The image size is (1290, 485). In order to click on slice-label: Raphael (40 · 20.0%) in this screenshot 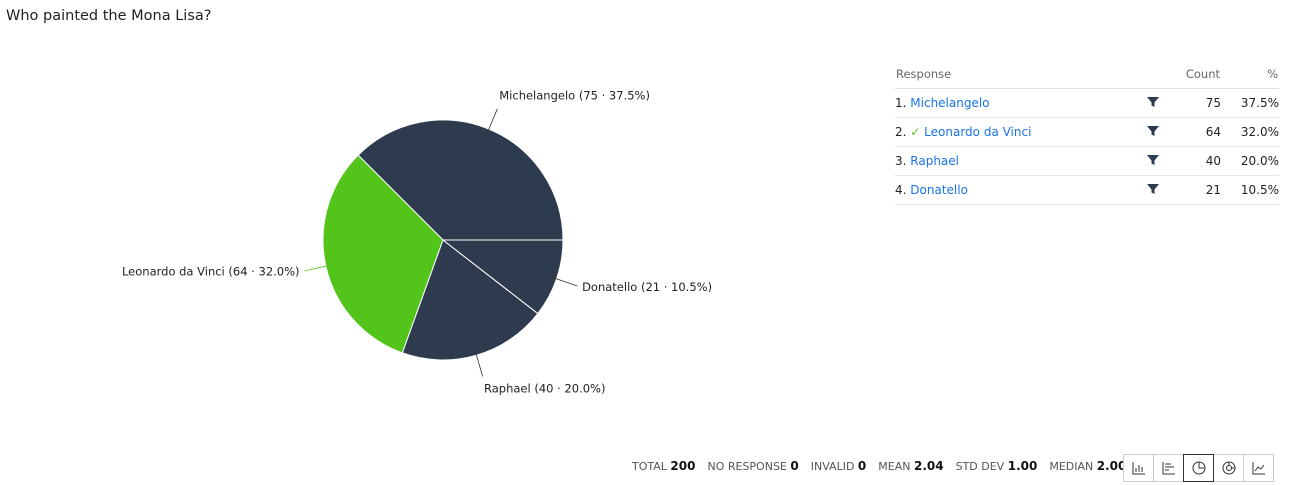, I will do `click(544, 389)`.